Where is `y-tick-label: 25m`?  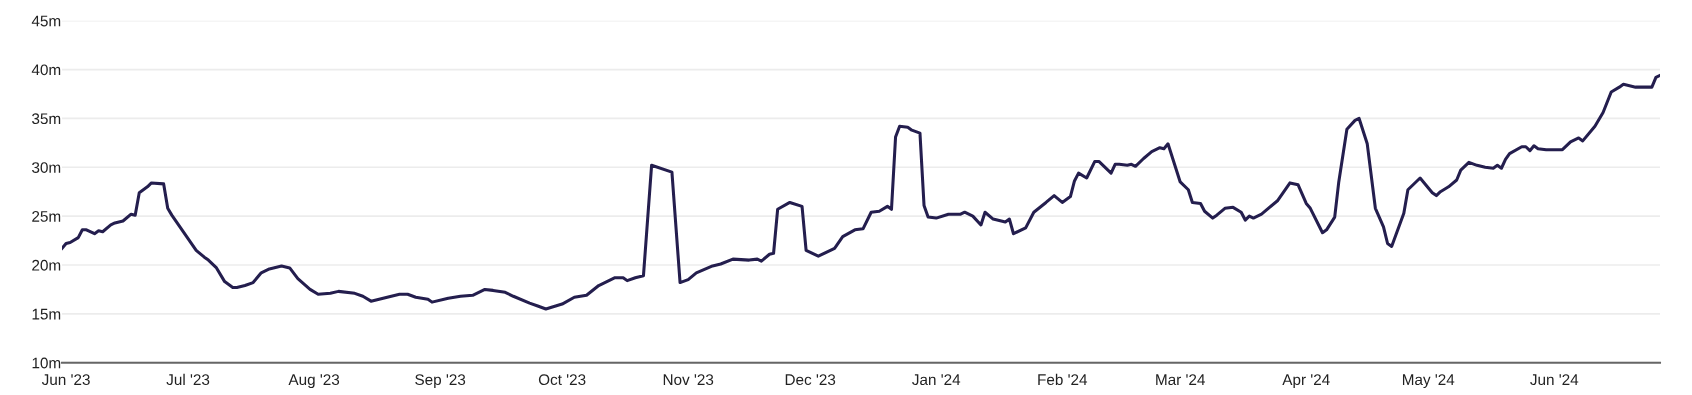 y-tick-label: 25m is located at coordinates (46, 216).